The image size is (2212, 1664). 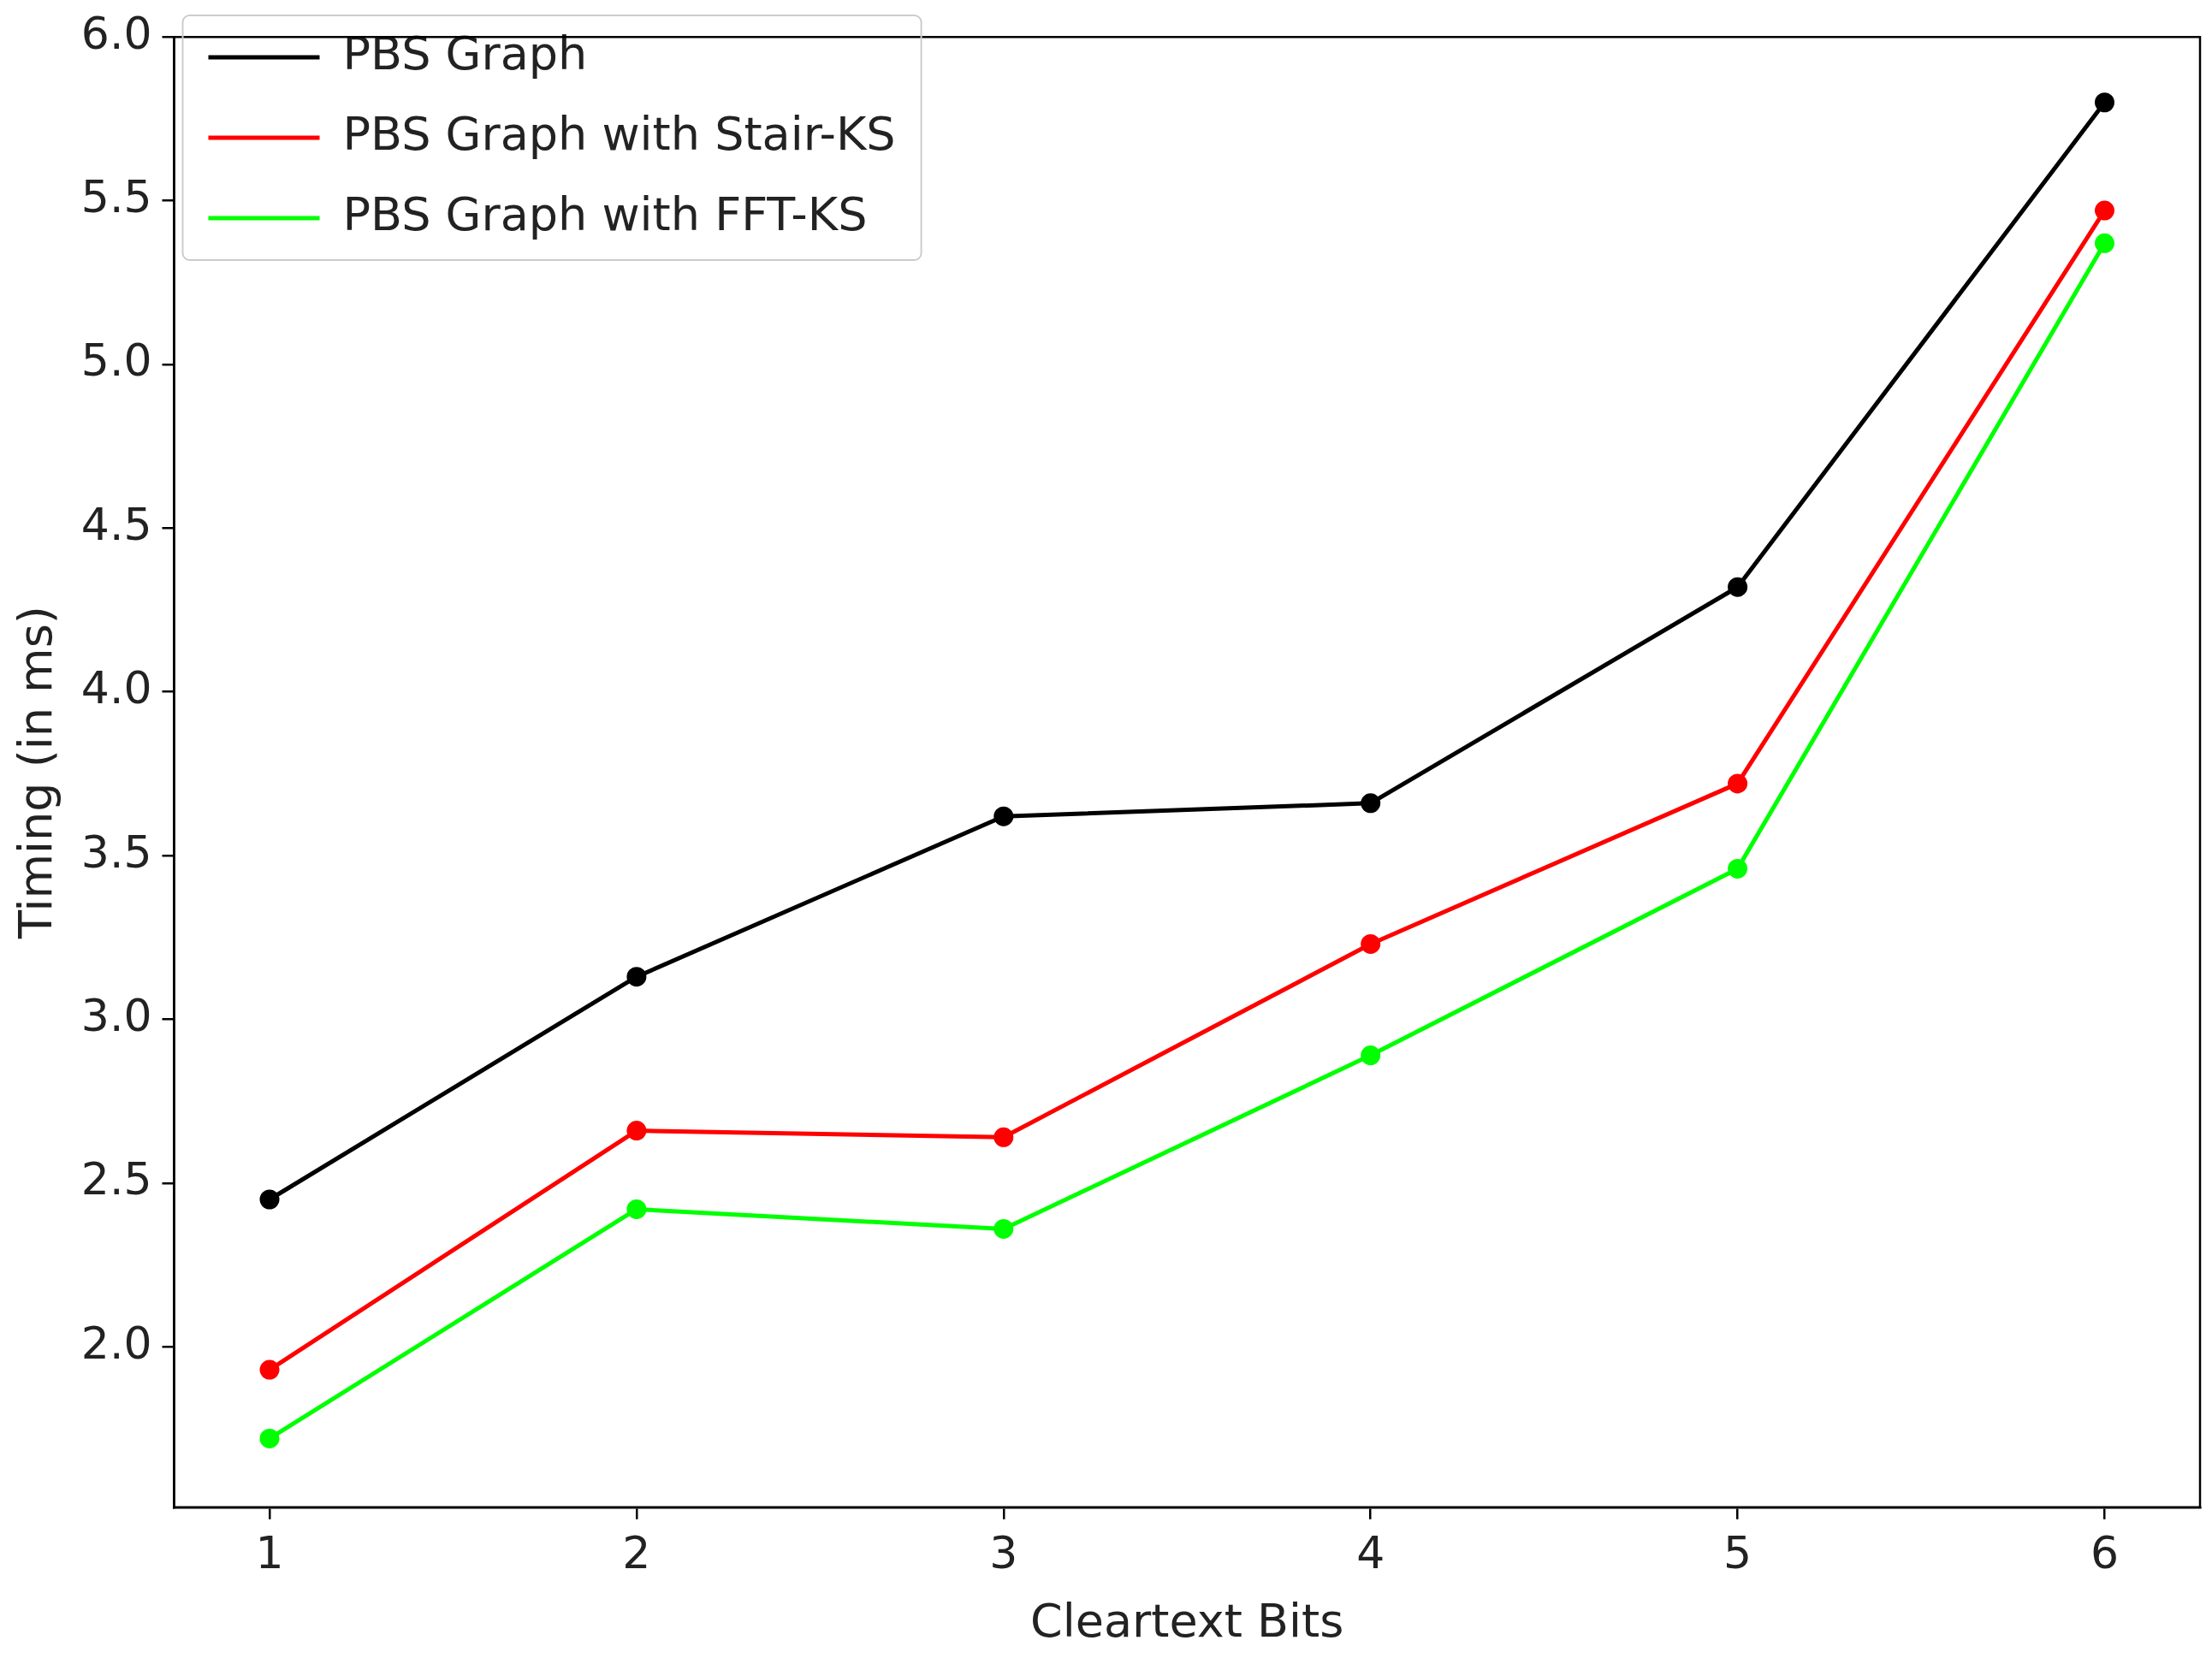 I want to click on y-tick-label: 2.5, so click(x=116, y=1179).